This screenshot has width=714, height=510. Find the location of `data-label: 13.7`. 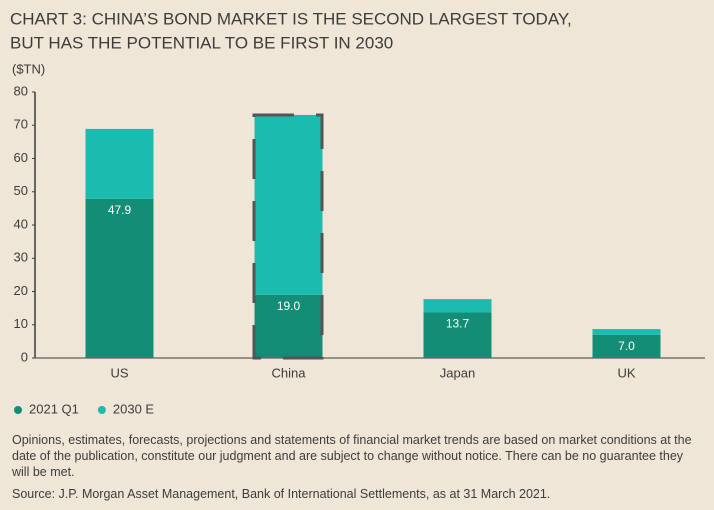

data-label: 13.7 is located at coordinates (458, 324).